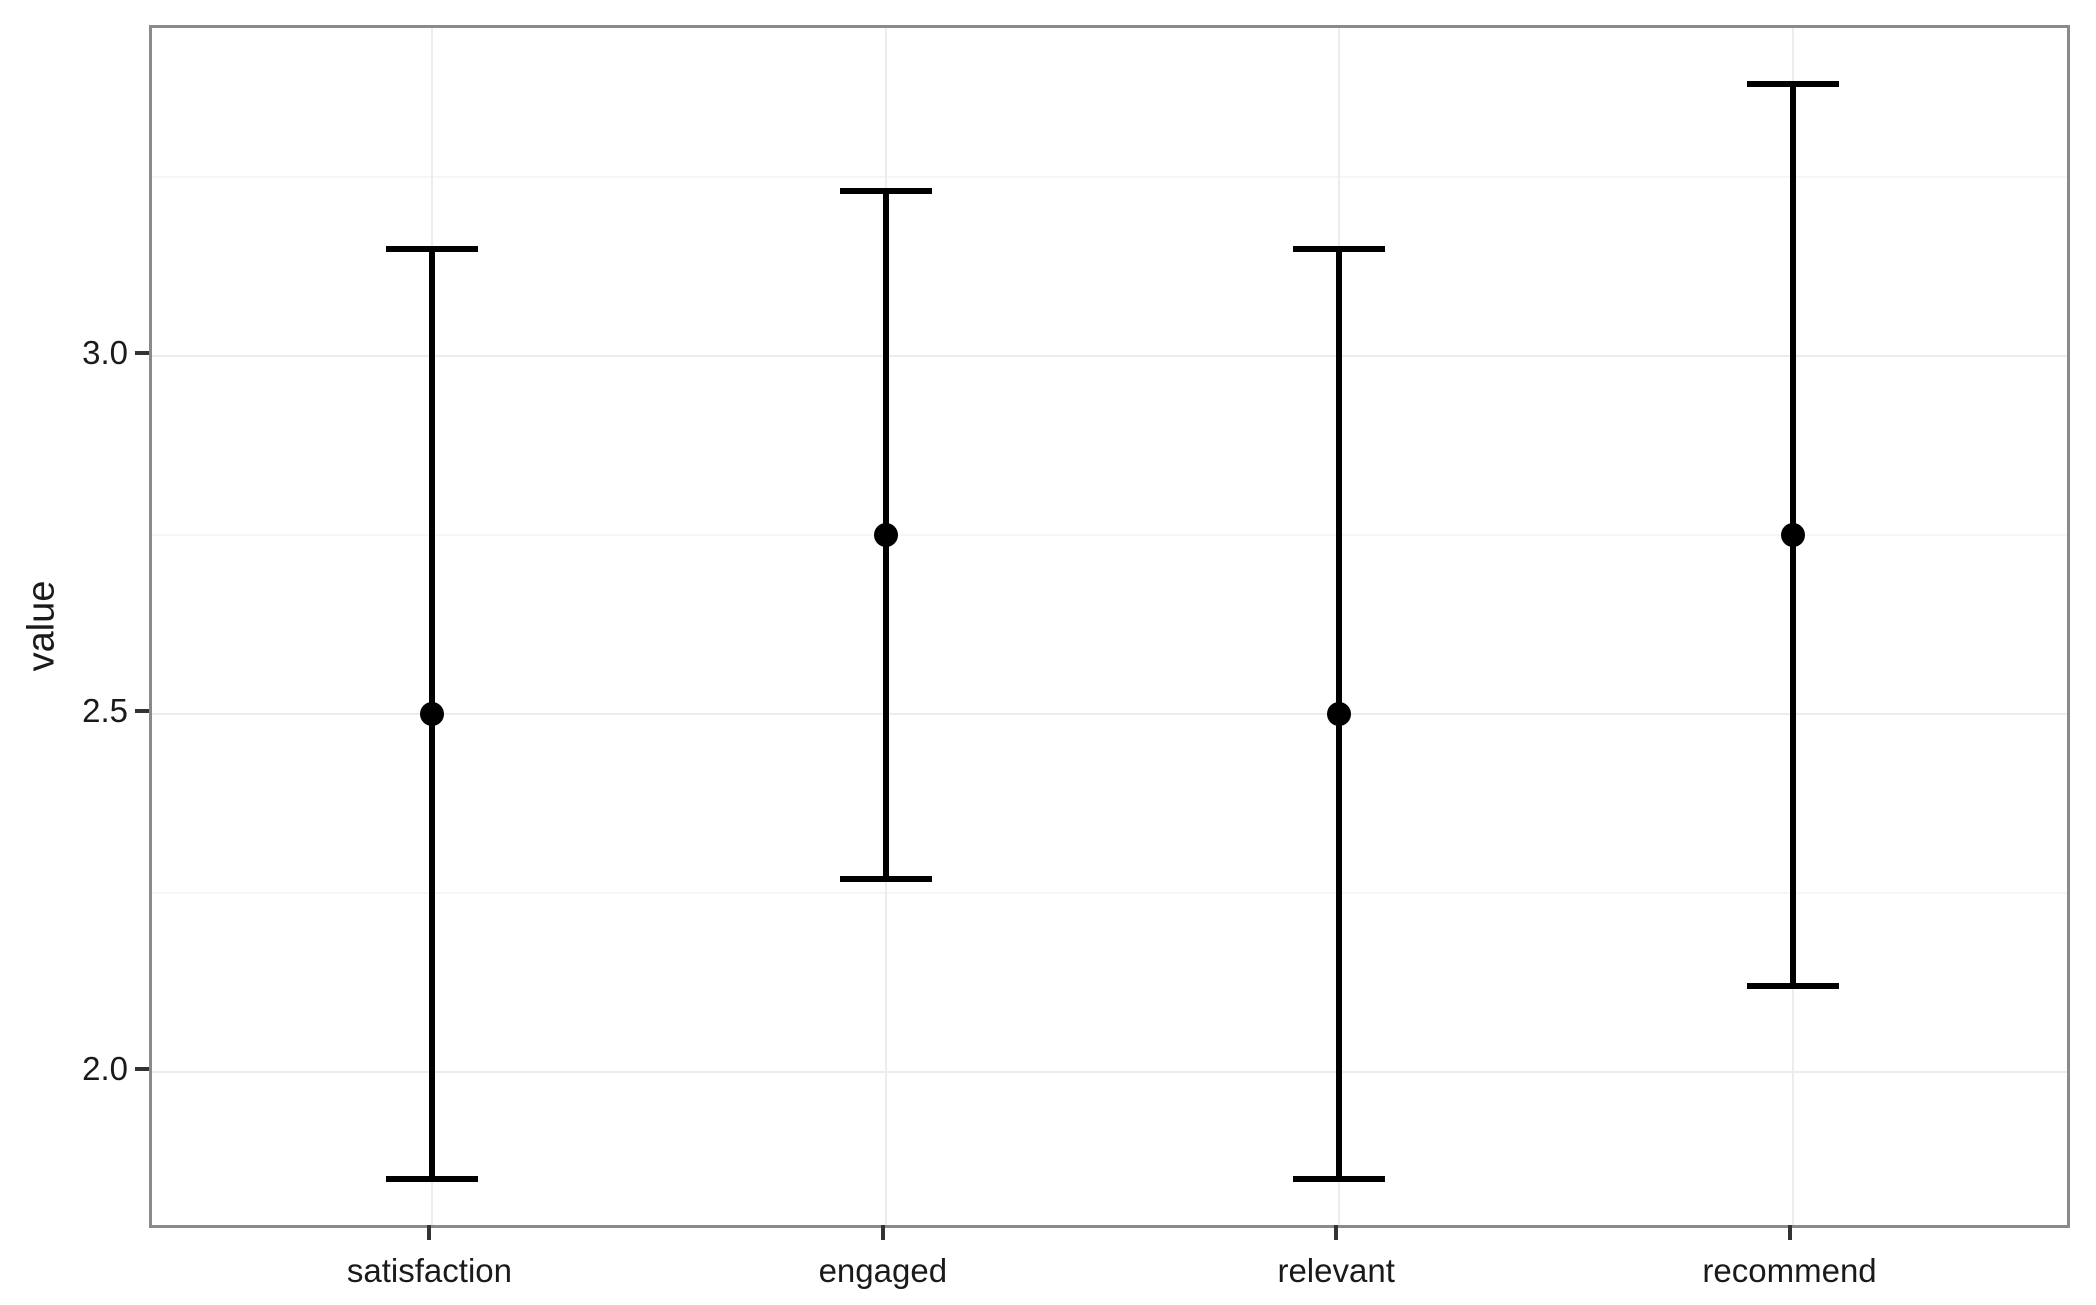 This screenshot has height=1305, width=2096. Describe the element at coordinates (883, 1270) in the screenshot. I see `x-tick-label: engaged` at that location.